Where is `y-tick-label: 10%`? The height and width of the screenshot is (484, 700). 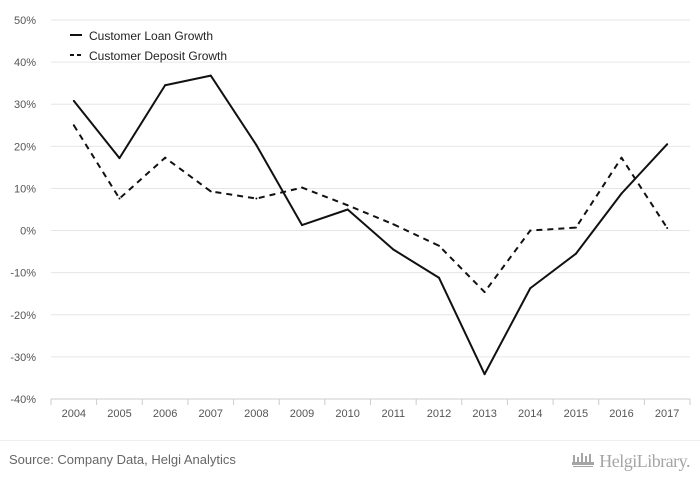 y-tick-label: 10% is located at coordinates (25, 189).